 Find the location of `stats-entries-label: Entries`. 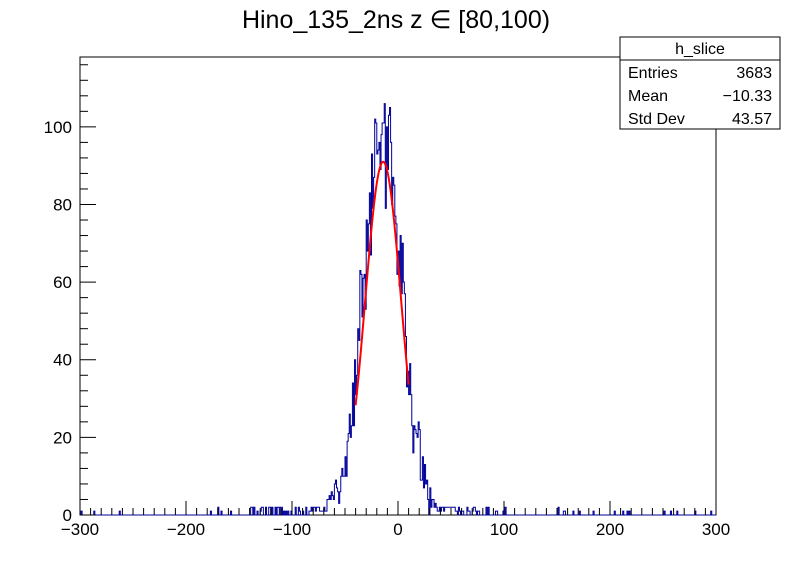

stats-entries-label: Entries is located at coordinates (653, 73).